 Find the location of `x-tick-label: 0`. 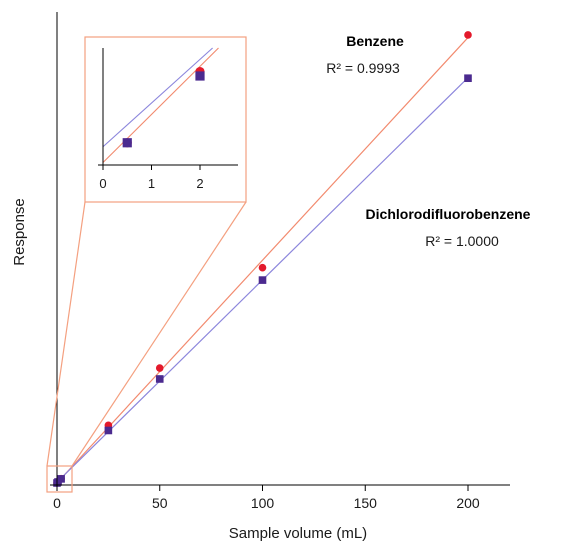

x-tick-label: 0 is located at coordinates (57, 503).